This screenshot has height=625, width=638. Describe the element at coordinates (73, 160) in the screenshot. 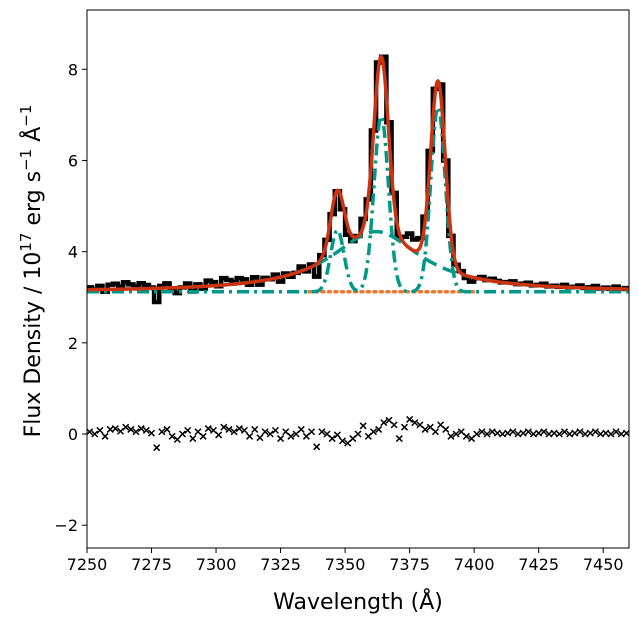

I see `y-tick-label: 6` at that location.